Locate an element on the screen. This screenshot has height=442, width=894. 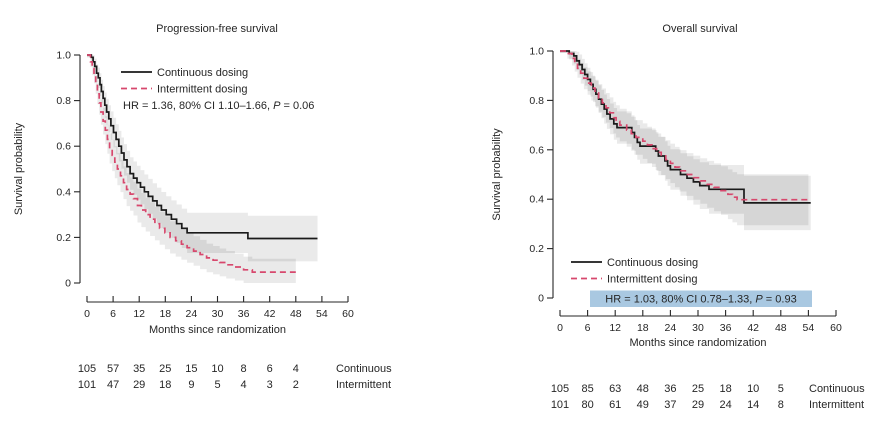
os-y-axis-label: Survival probability is located at coordinates (497, 174).